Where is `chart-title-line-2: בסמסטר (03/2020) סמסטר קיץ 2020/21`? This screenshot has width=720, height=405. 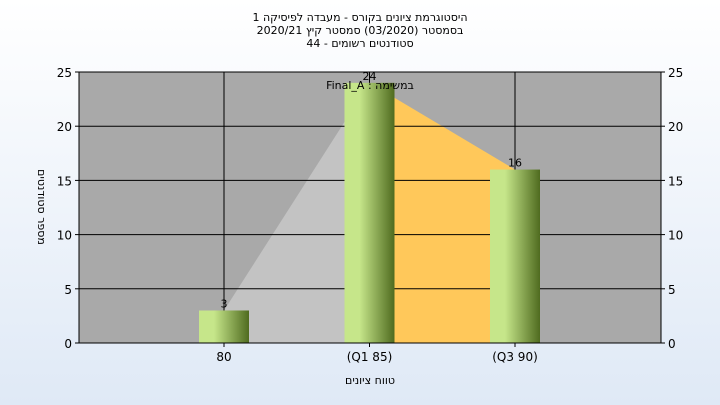
chart-title-line-2: בסמסטר (03/2020) סמסטר קיץ 2020/21 is located at coordinates (360, 30).